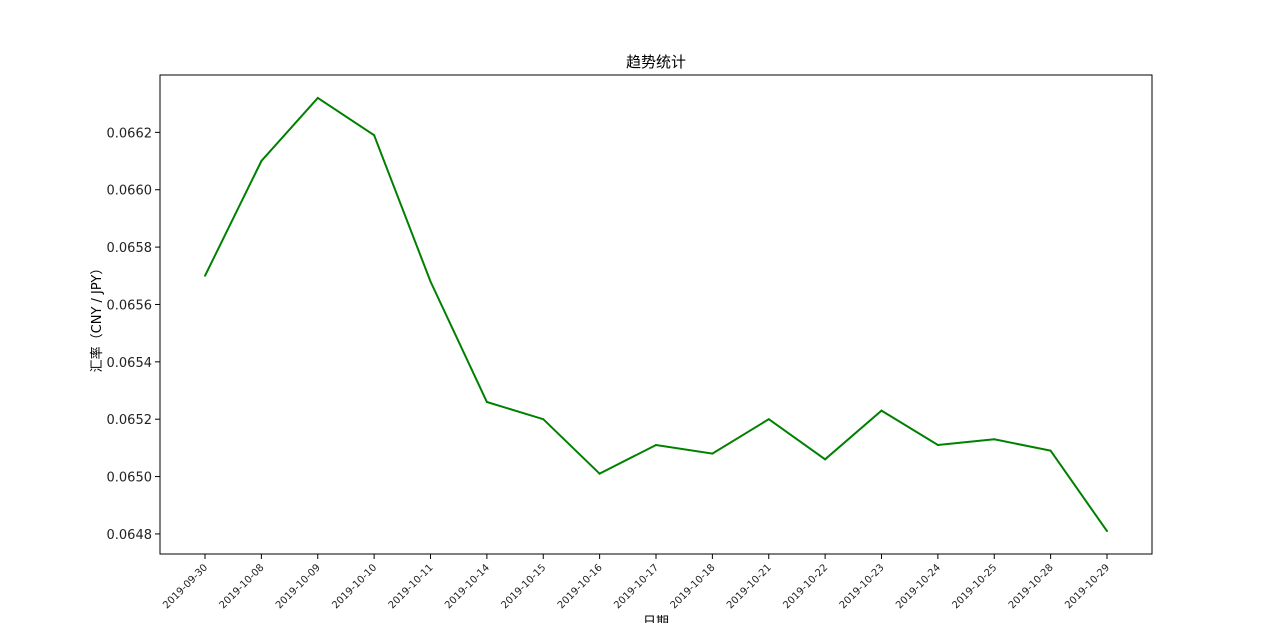  What do you see at coordinates (354, 586) in the screenshot?
I see `x-tick-label: 2019-10-10` at bounding box center [354, 586].